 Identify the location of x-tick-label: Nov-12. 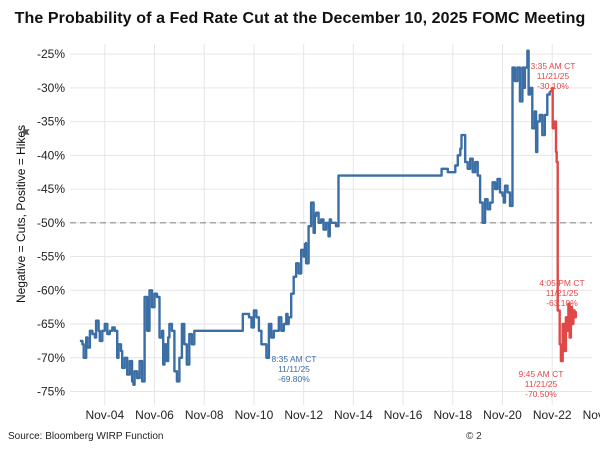
(303, 415).